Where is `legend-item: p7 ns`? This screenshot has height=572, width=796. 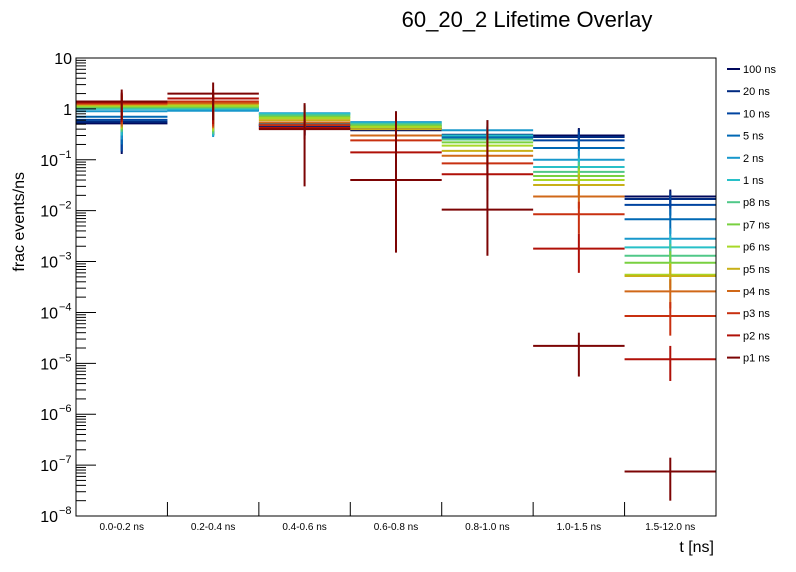 legend-item: p7 ns is located at coordinates (748, 225).